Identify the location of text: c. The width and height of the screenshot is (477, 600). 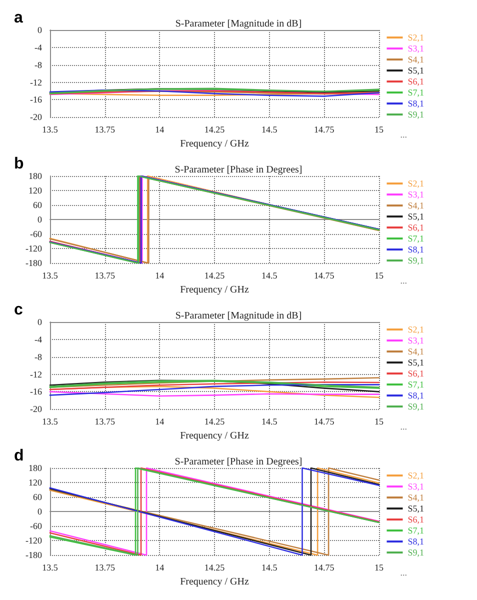
(18, 310).